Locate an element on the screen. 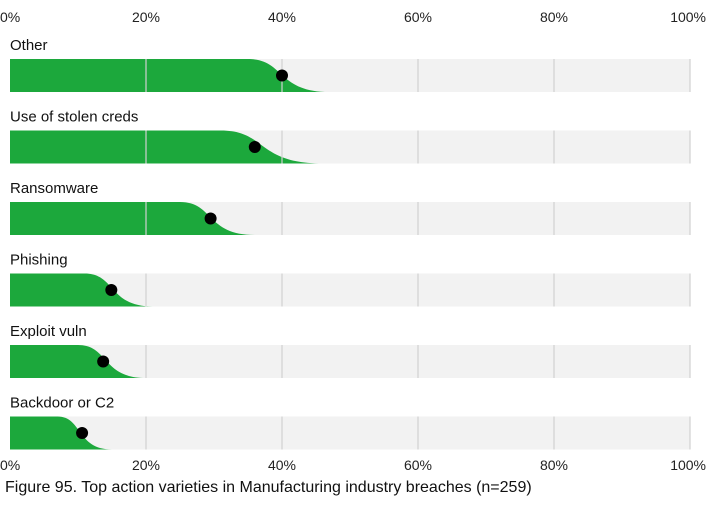  x-tick-label-bottom-0: 0% is located at coordinates (10, 465).